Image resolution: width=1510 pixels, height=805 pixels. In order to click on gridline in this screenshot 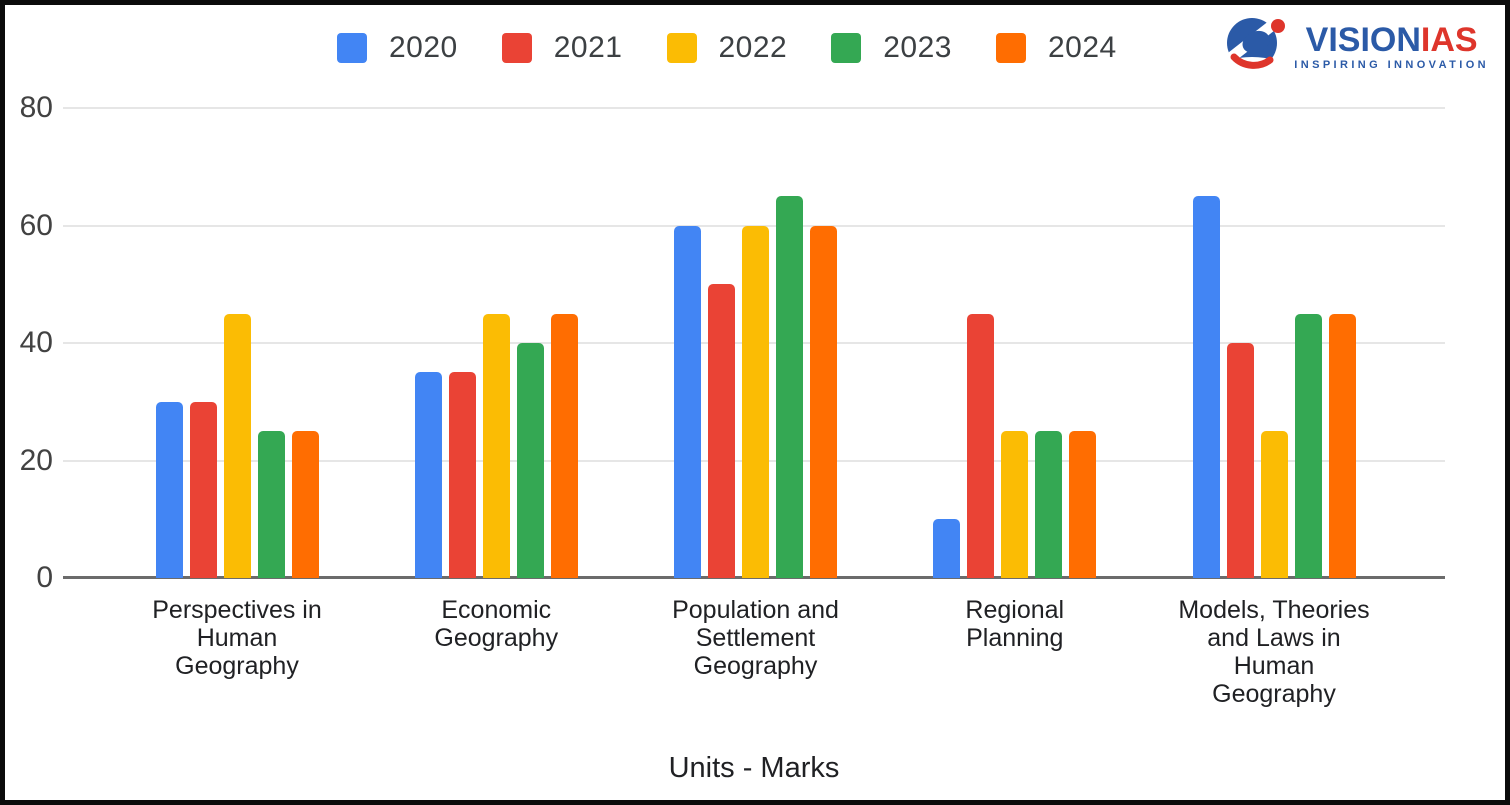, I will do `click(754, 108)`.